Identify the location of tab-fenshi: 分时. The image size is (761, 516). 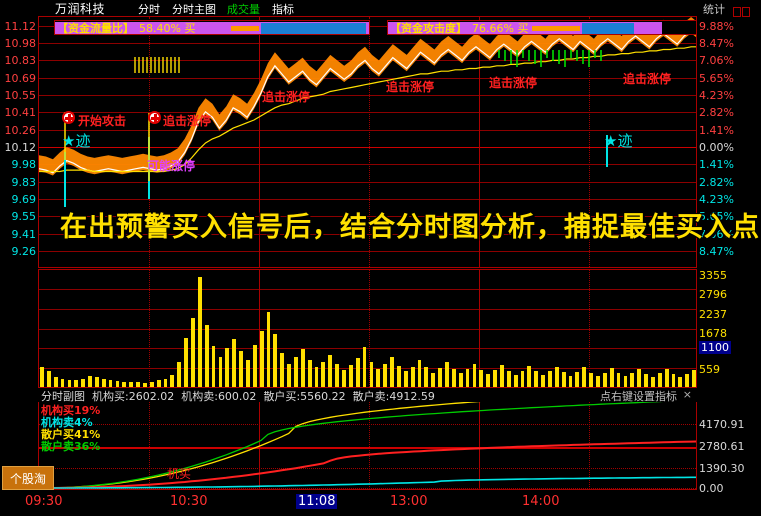
(149, 9).